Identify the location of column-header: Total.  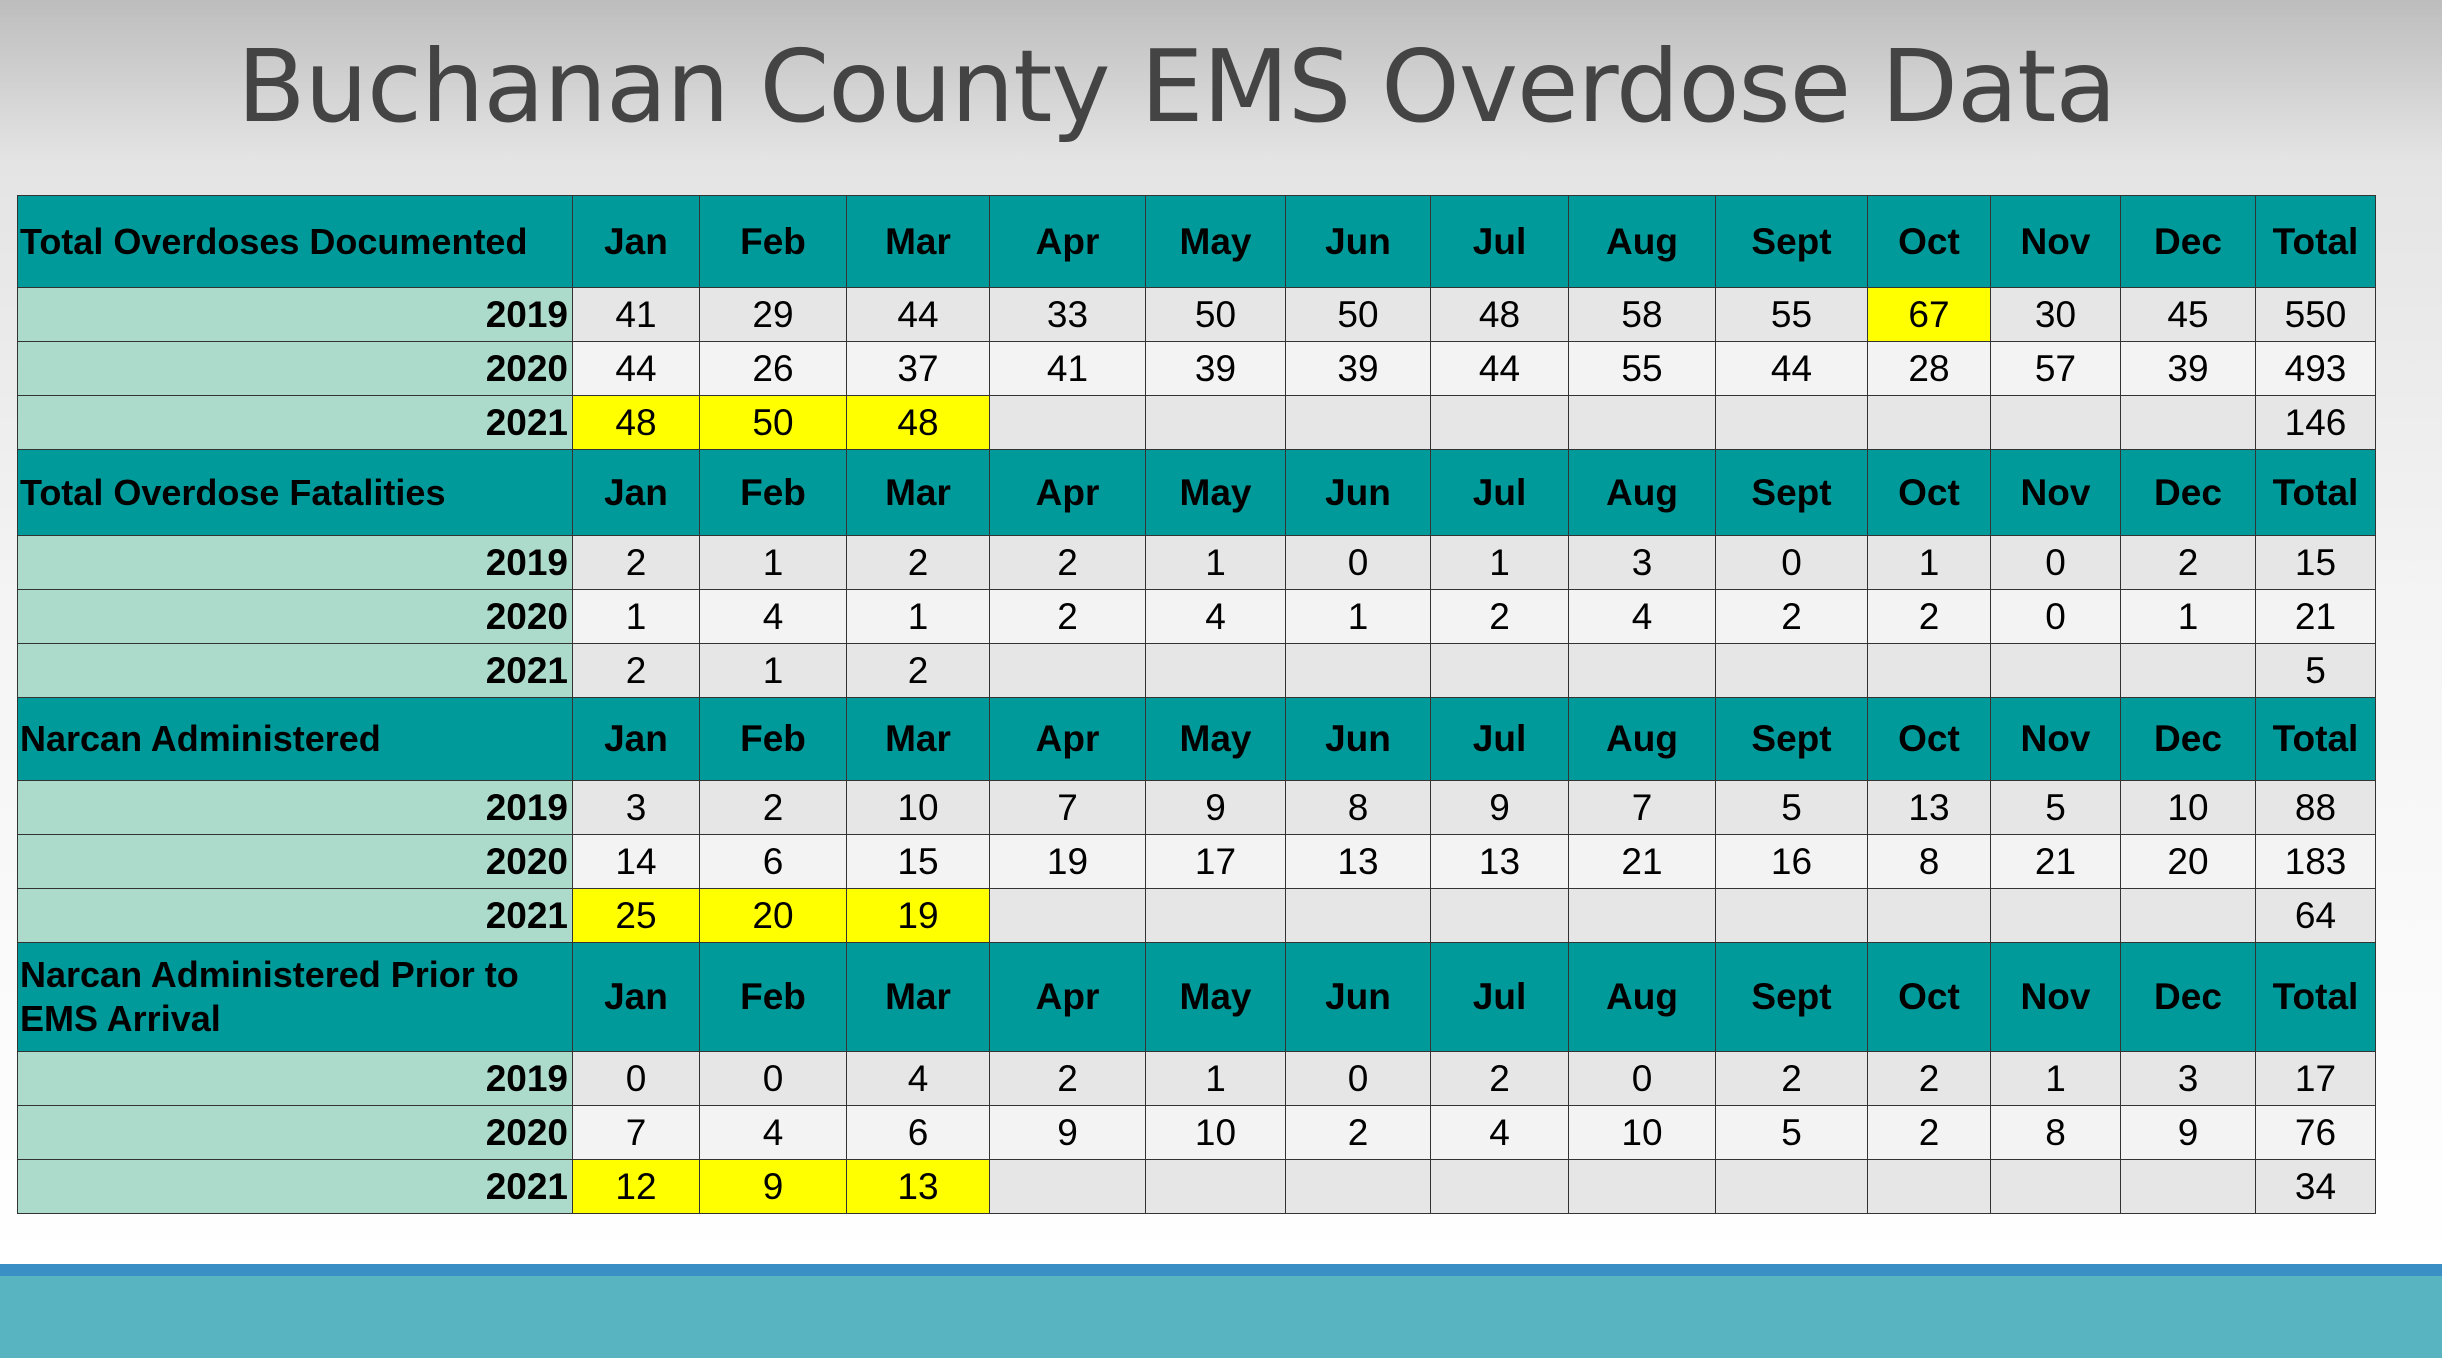
(2315, 492).